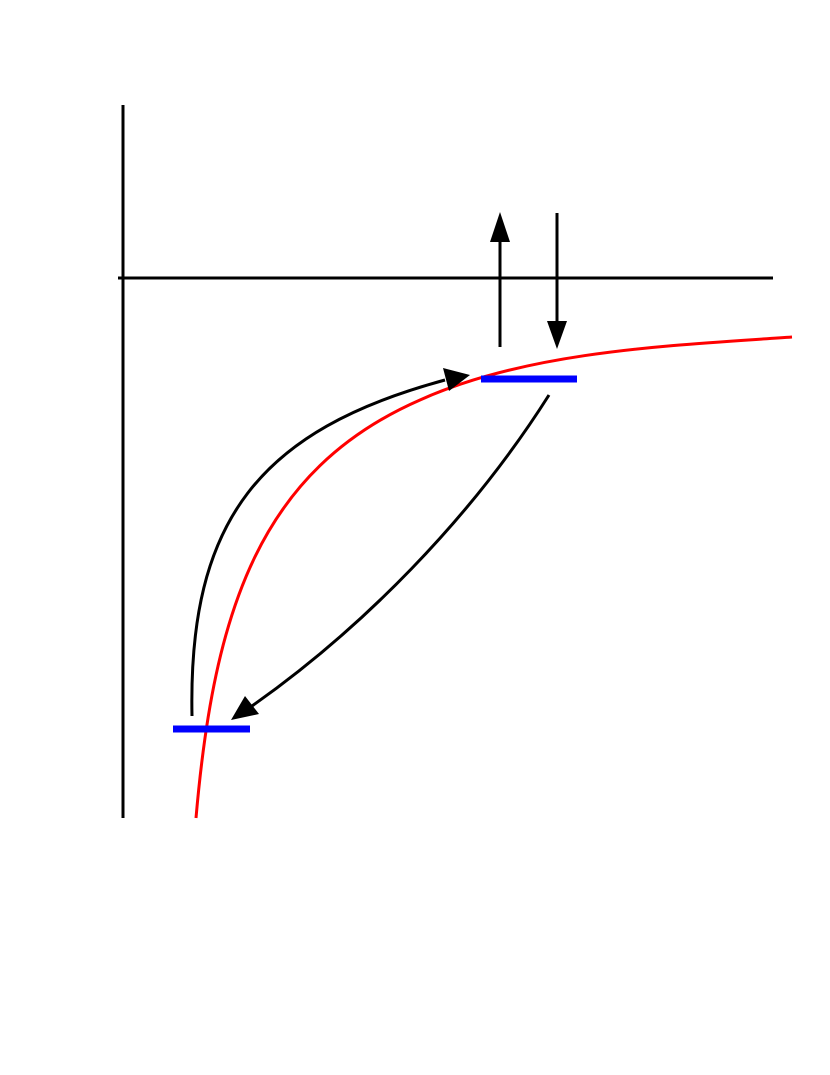 Image resolution: width=830 pixels, height=1075 pixels. I want to click on up-arrow, so click(500, 279).